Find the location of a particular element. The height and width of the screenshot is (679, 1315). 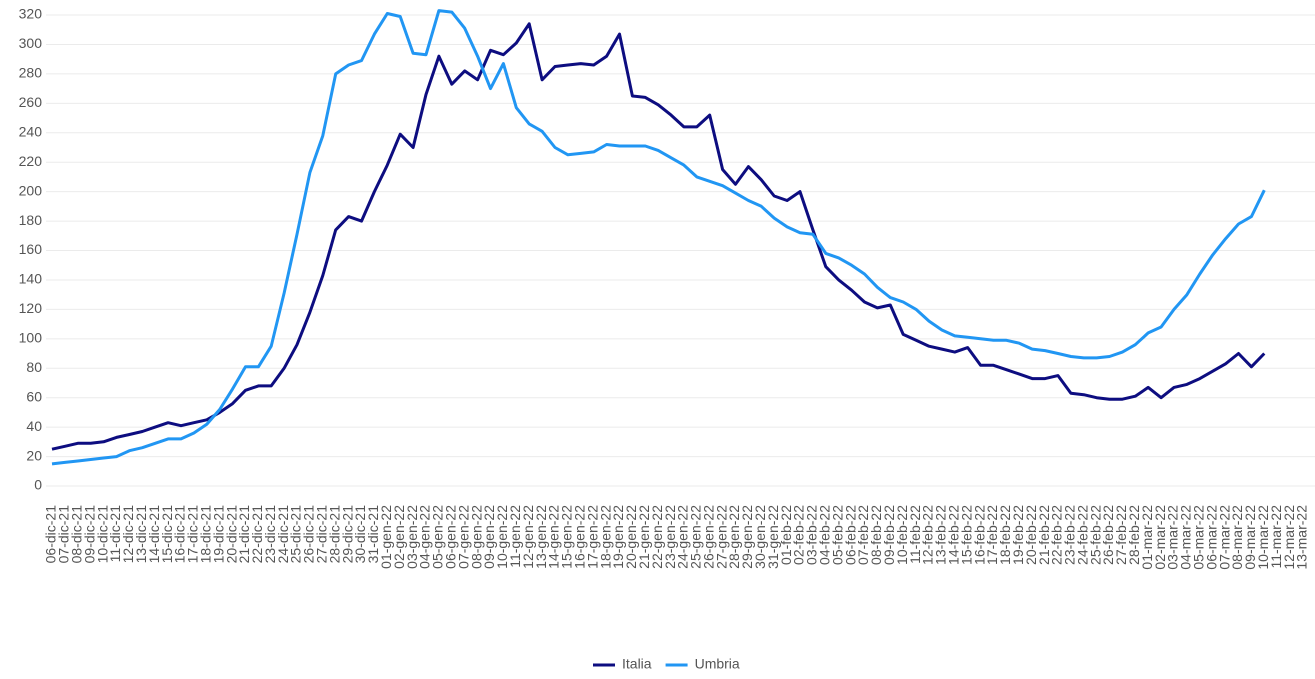

x-tick-label: 16-dic-21 is located at coordinates (180, 534).